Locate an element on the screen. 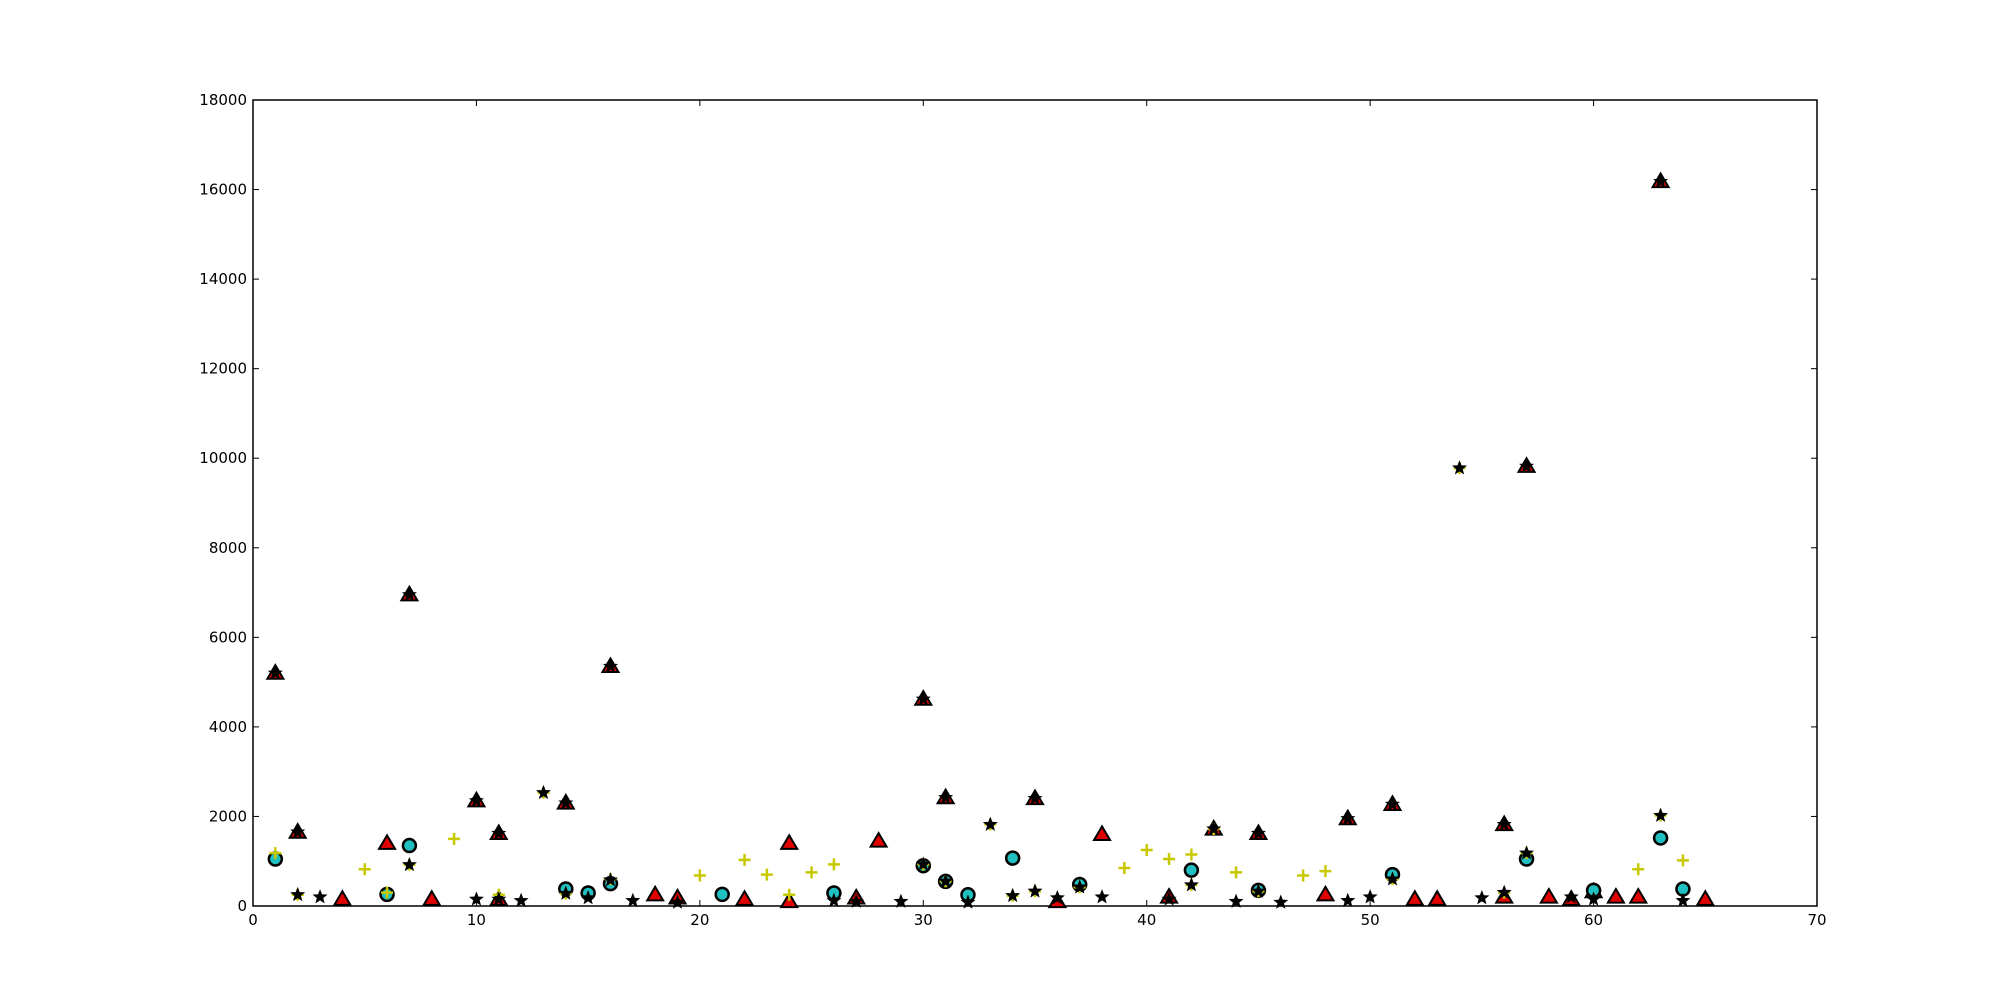  y-tick-label: 18000 is located at coordinates (223, 100).